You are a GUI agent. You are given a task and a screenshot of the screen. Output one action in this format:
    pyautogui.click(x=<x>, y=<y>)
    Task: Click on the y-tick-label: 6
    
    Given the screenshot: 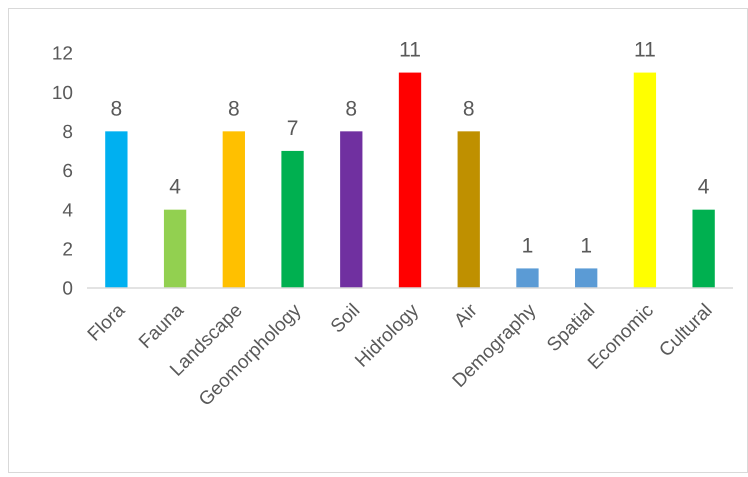 What is the action you would take?
    pyautogui.click(x=67, y=171)
    